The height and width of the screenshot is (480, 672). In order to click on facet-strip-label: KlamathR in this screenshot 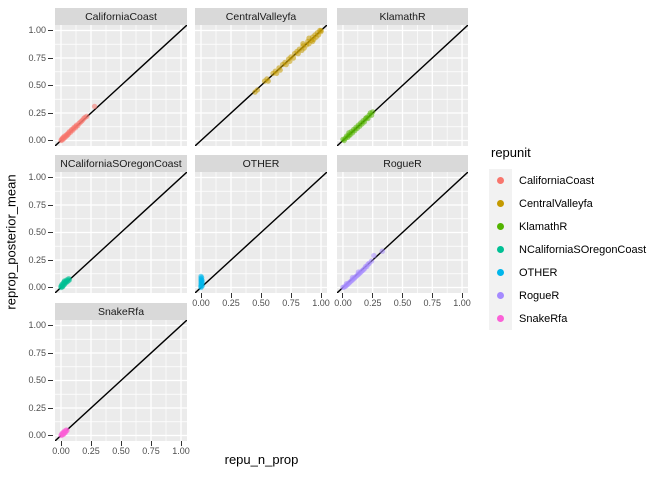, I will do `click(402, 16)`.